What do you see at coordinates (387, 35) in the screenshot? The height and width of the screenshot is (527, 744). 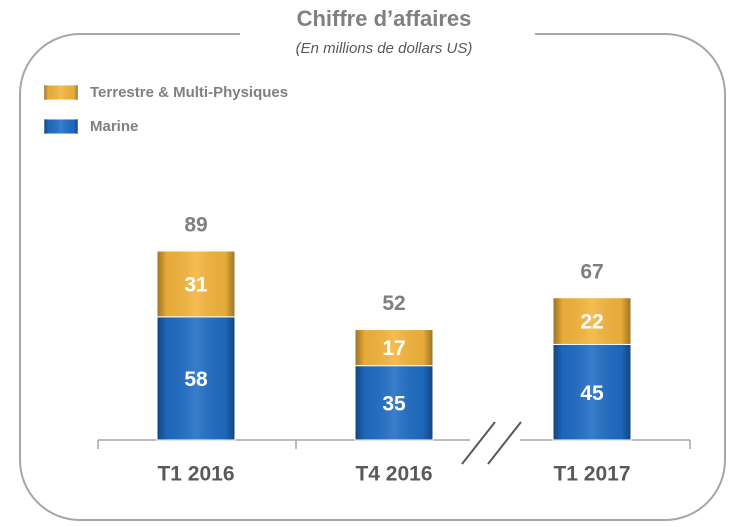 I see `title-backdrop` at bounding box center [387, 35].